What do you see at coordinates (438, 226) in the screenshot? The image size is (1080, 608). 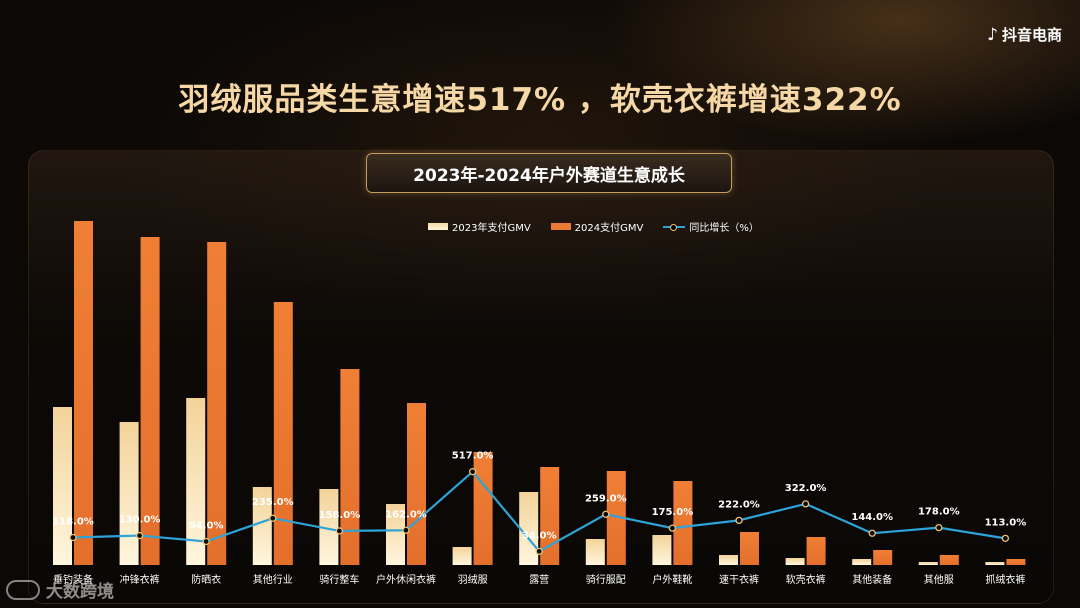 I see `legend-swatch-2023` at bounding box center [438, 226].